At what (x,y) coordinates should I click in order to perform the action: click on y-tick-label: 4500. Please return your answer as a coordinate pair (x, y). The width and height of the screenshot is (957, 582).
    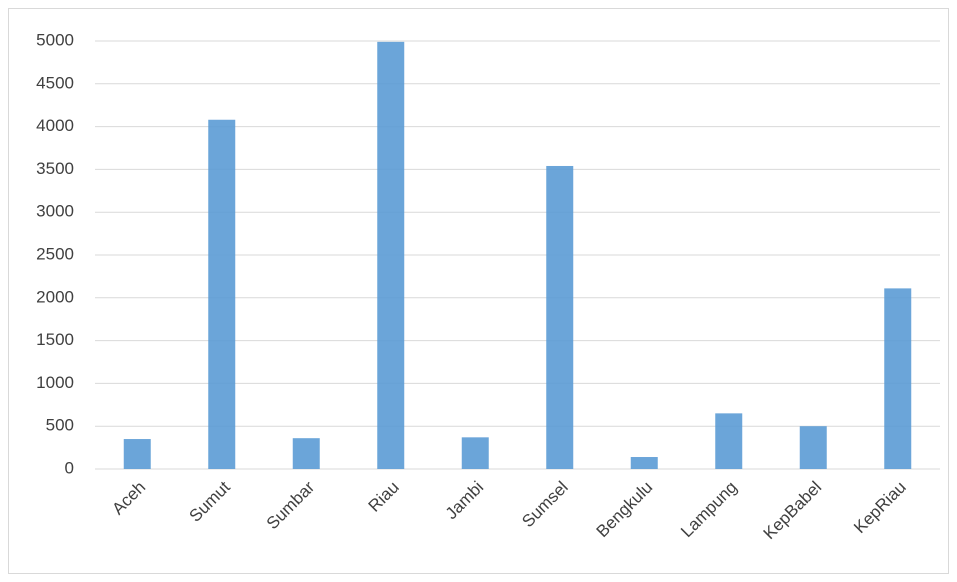
    Looking at the image, I should click on (55, 82).